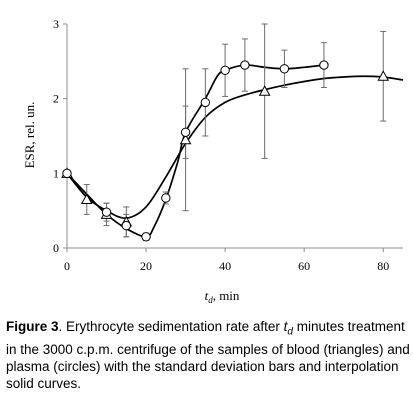  I want to click on caption-t-sub: d, so click(290, 332).